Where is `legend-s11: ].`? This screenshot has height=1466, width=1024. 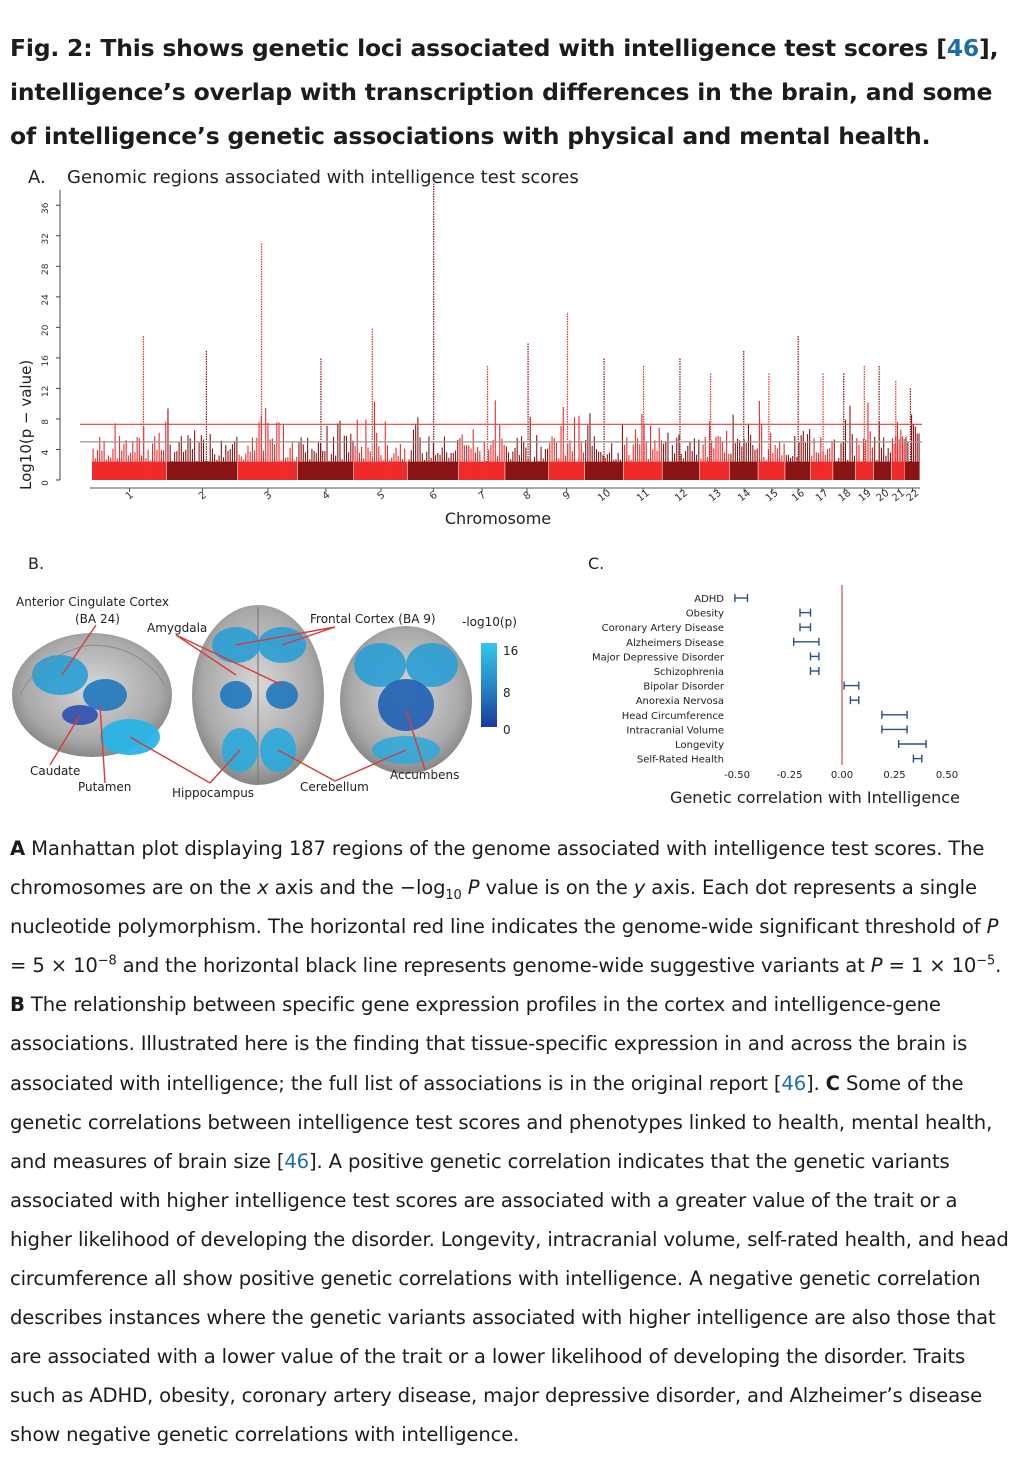 legend-s11: ]. is located at coordinates (816, 1083).